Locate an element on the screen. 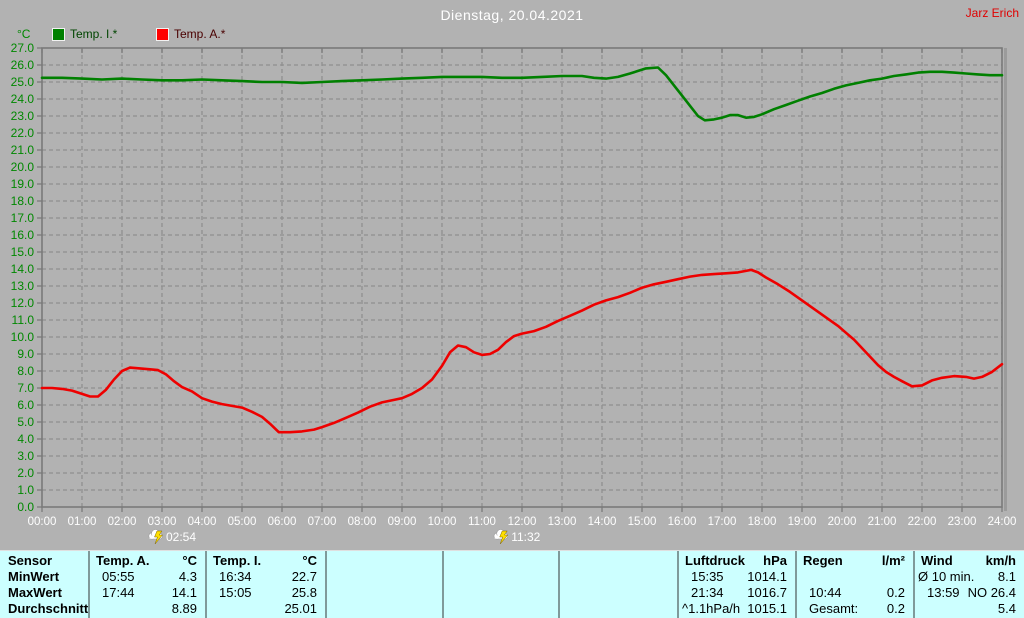 This screenshot has height=618, width=1024. series-line-temp-i is located at coordinates (522, 94).